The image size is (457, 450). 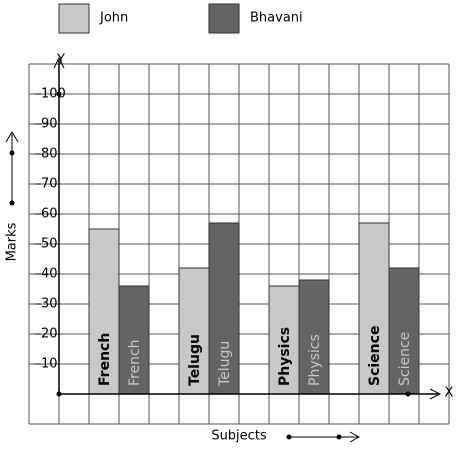 I want to click on y-label-arrow, so click(x=12, y=168).